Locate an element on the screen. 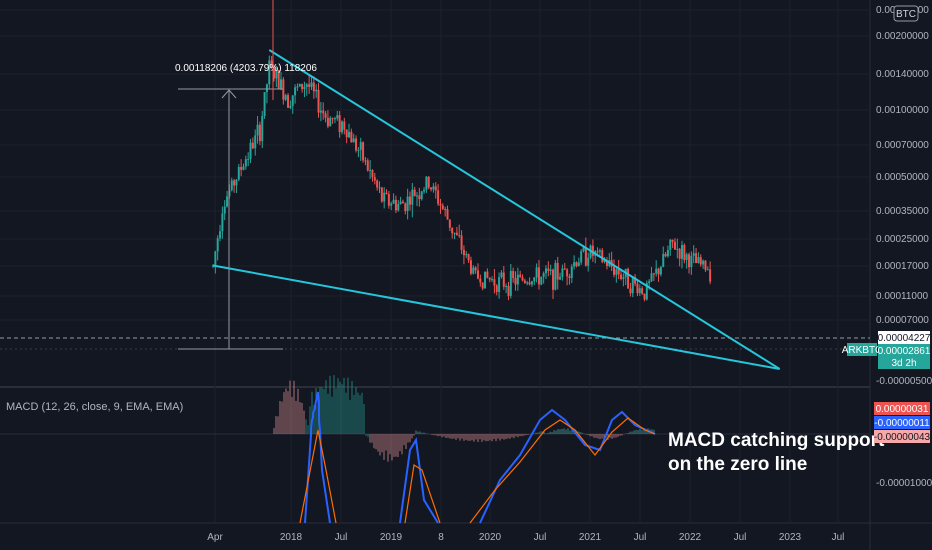 The height and width of the screenshot is (550, 932). currency-badge: BTC is located at coordinates (906, 13).